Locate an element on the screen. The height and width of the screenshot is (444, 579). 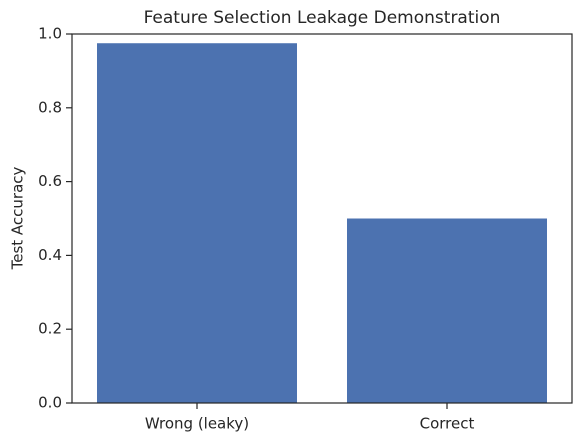
x-tick-label: Wrong (leaky) is located at coordinates (197, 424).